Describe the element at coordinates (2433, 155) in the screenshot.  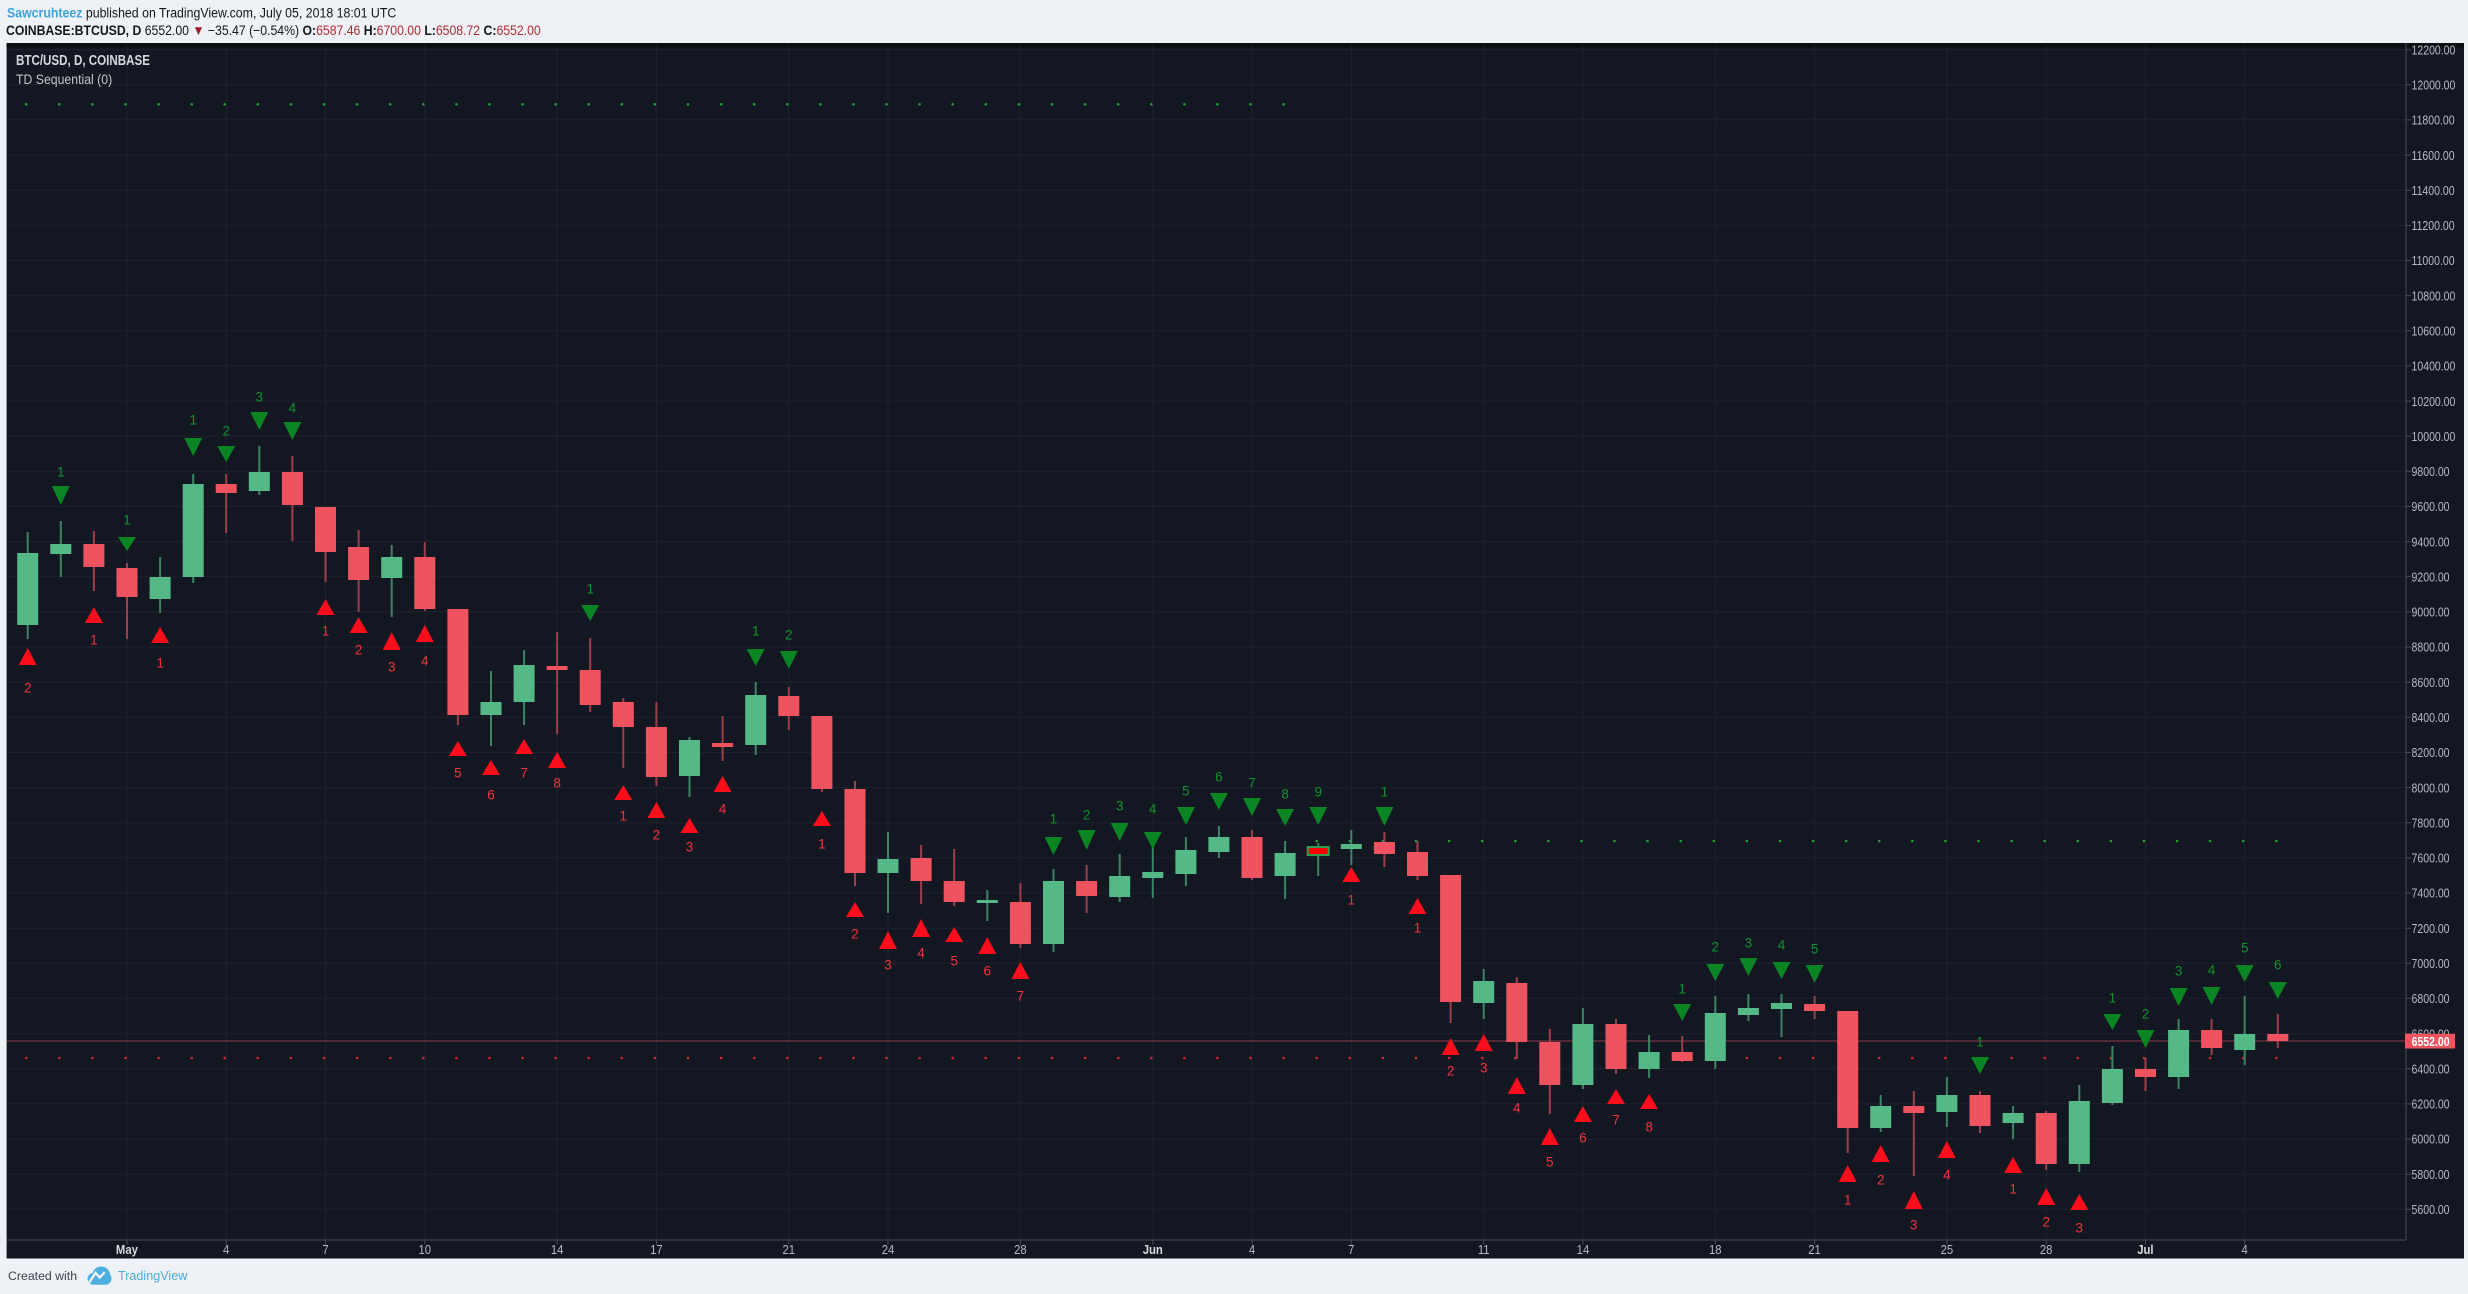
I see `svg-text: 11600.00` at that location.